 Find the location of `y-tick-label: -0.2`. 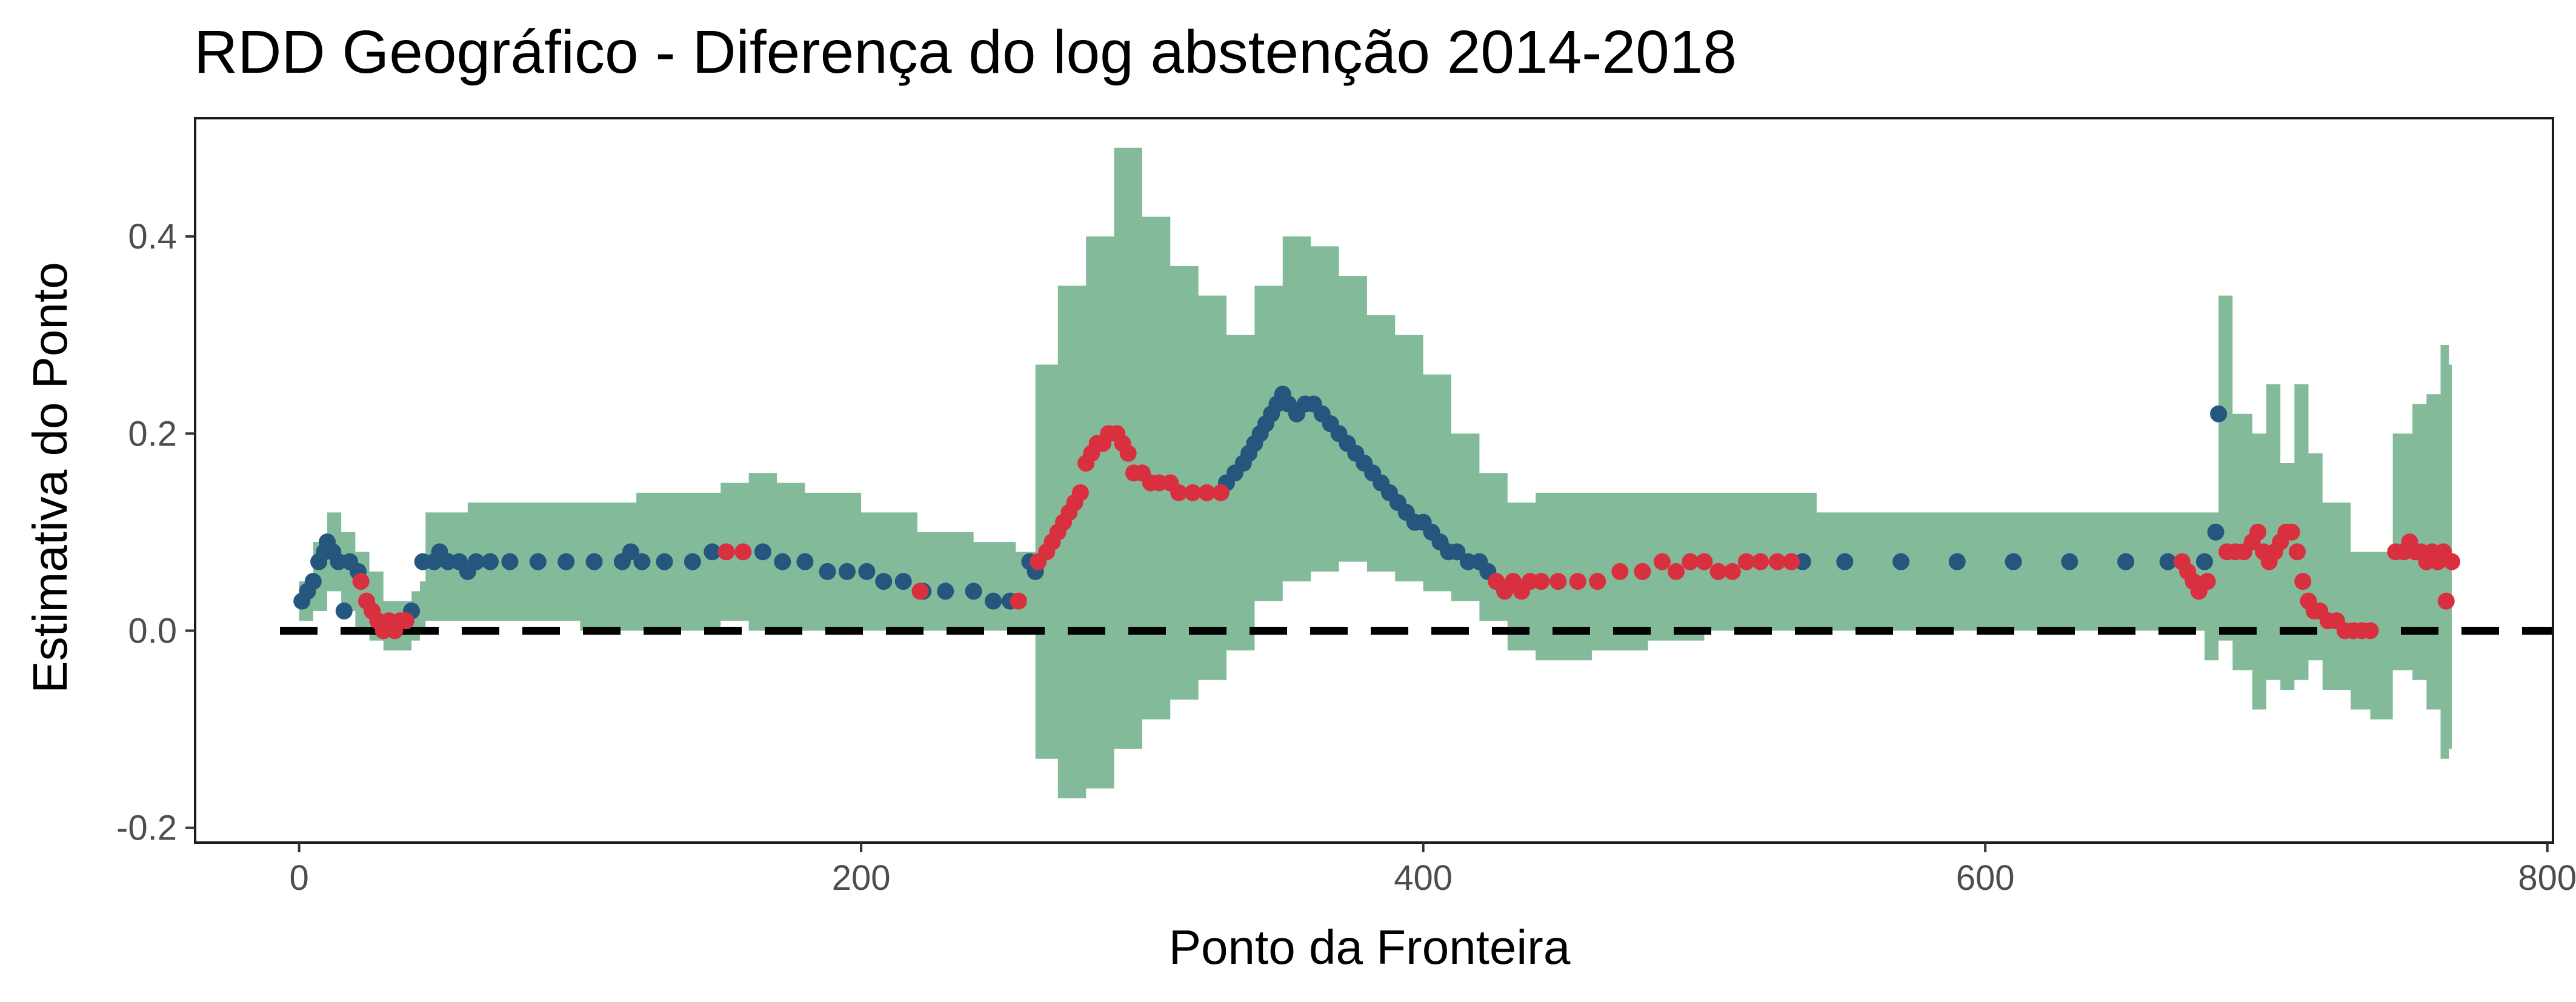

y-tick-label: -0.2 is located at coordinates (146, 828).